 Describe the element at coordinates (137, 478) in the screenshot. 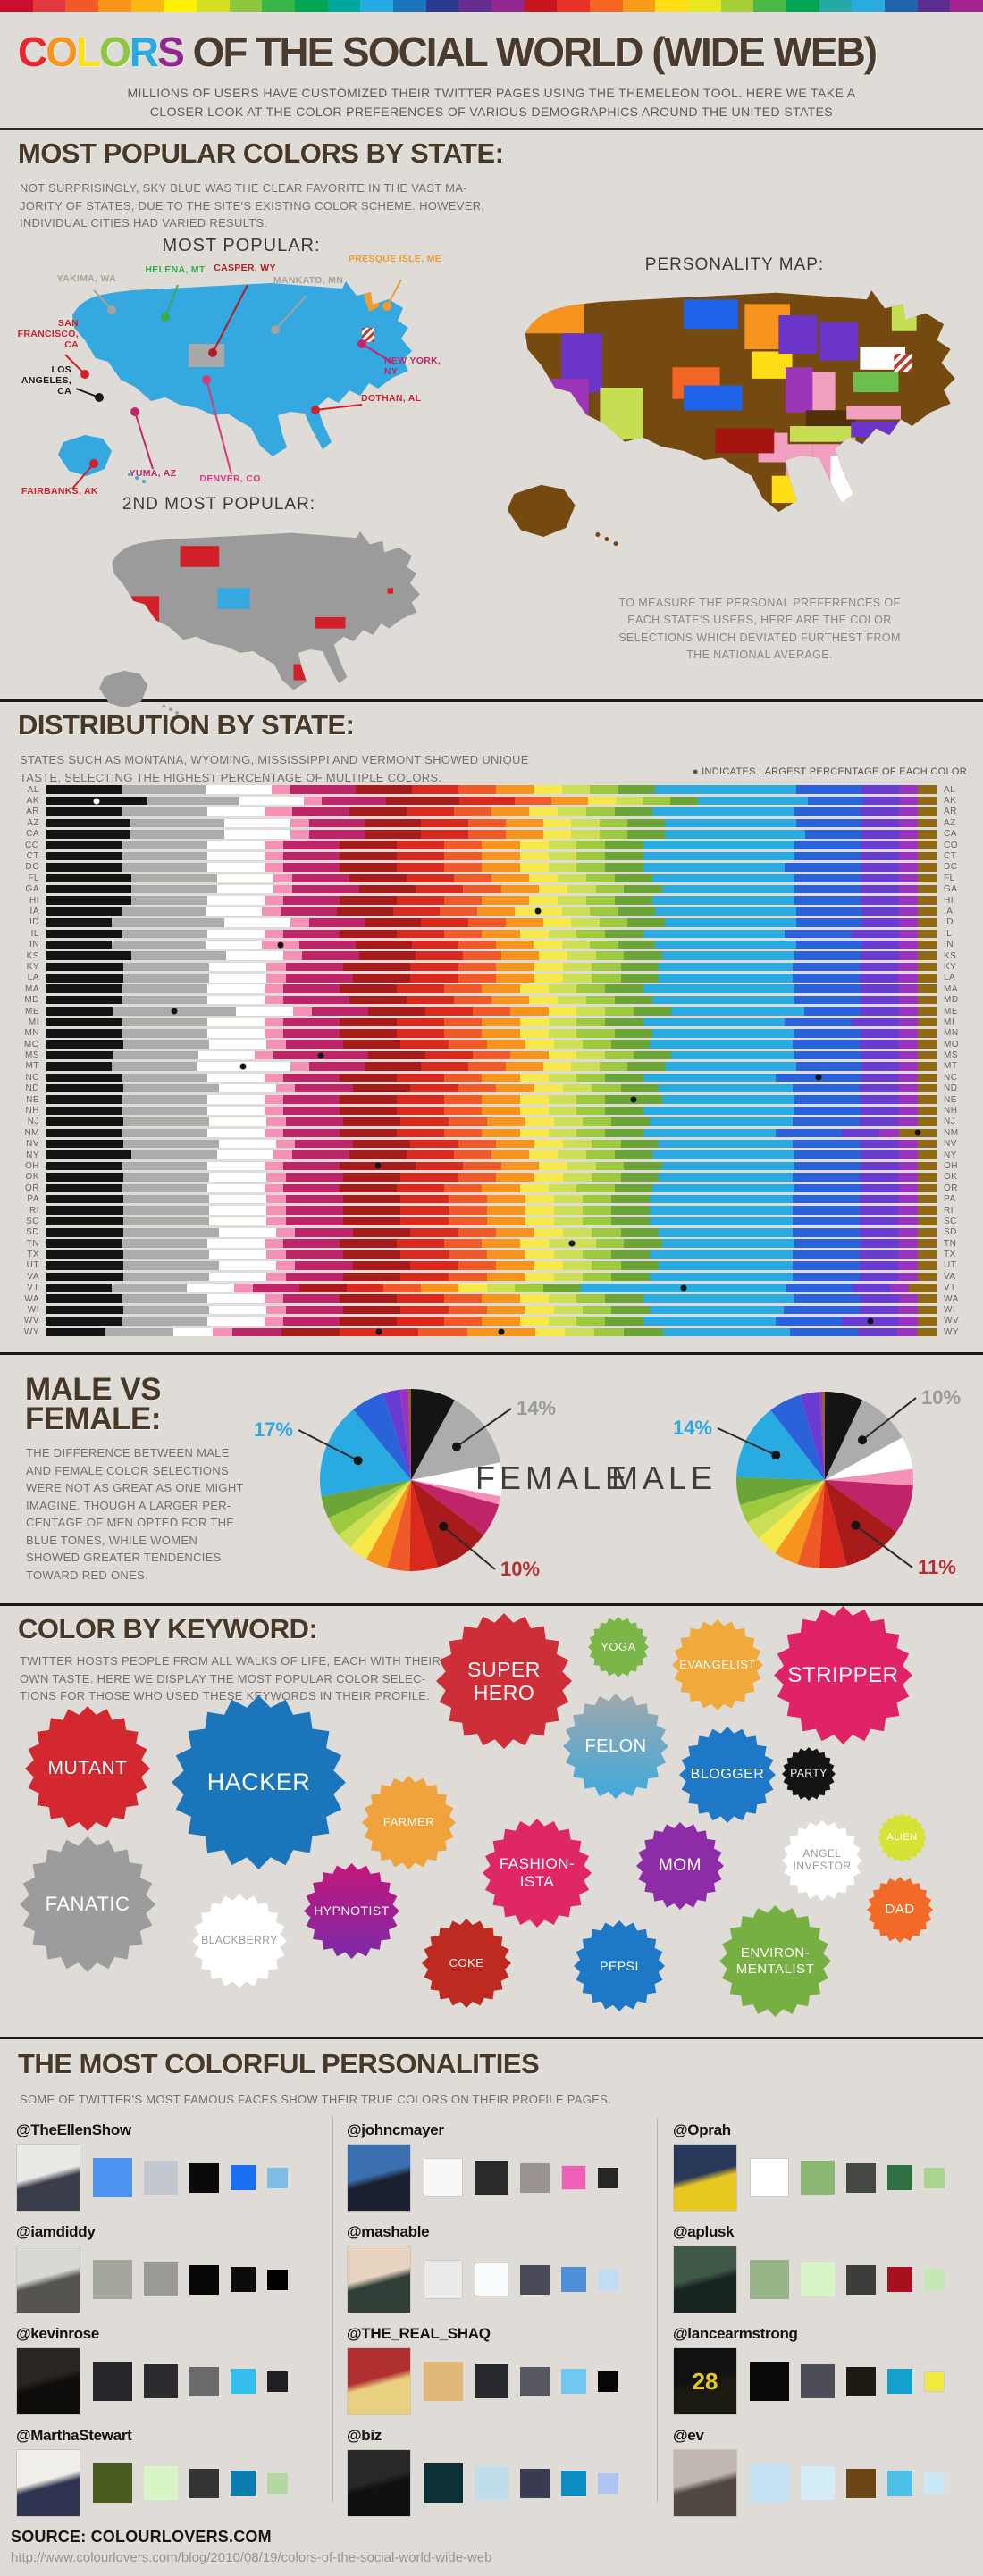

I see `hawaii-dot` at that location.